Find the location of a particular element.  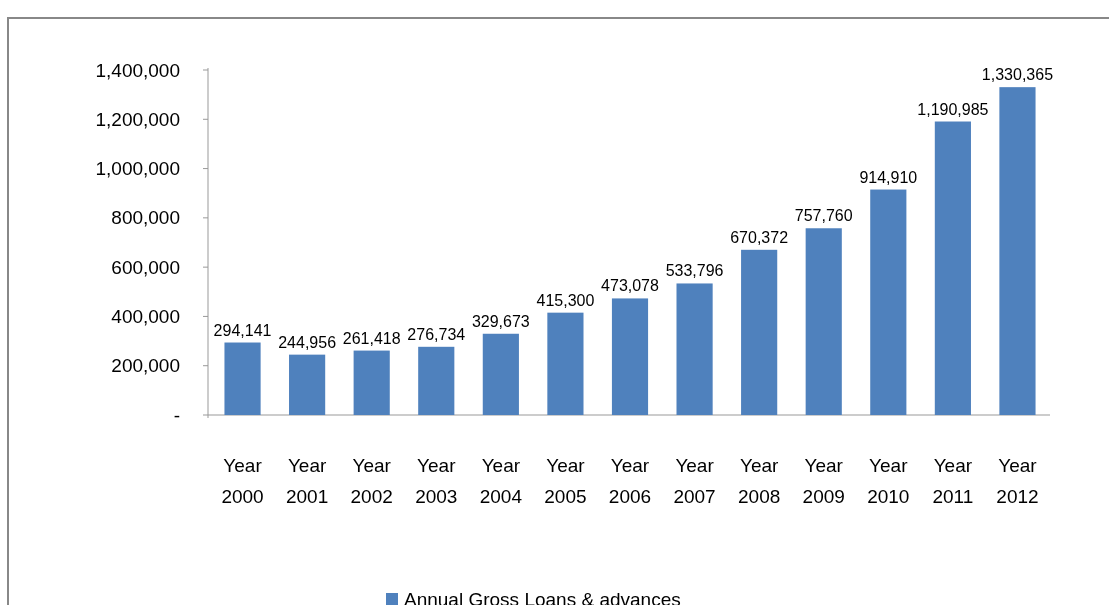

x-tick-label: Year 2006 is located at coordinates (630, 481).